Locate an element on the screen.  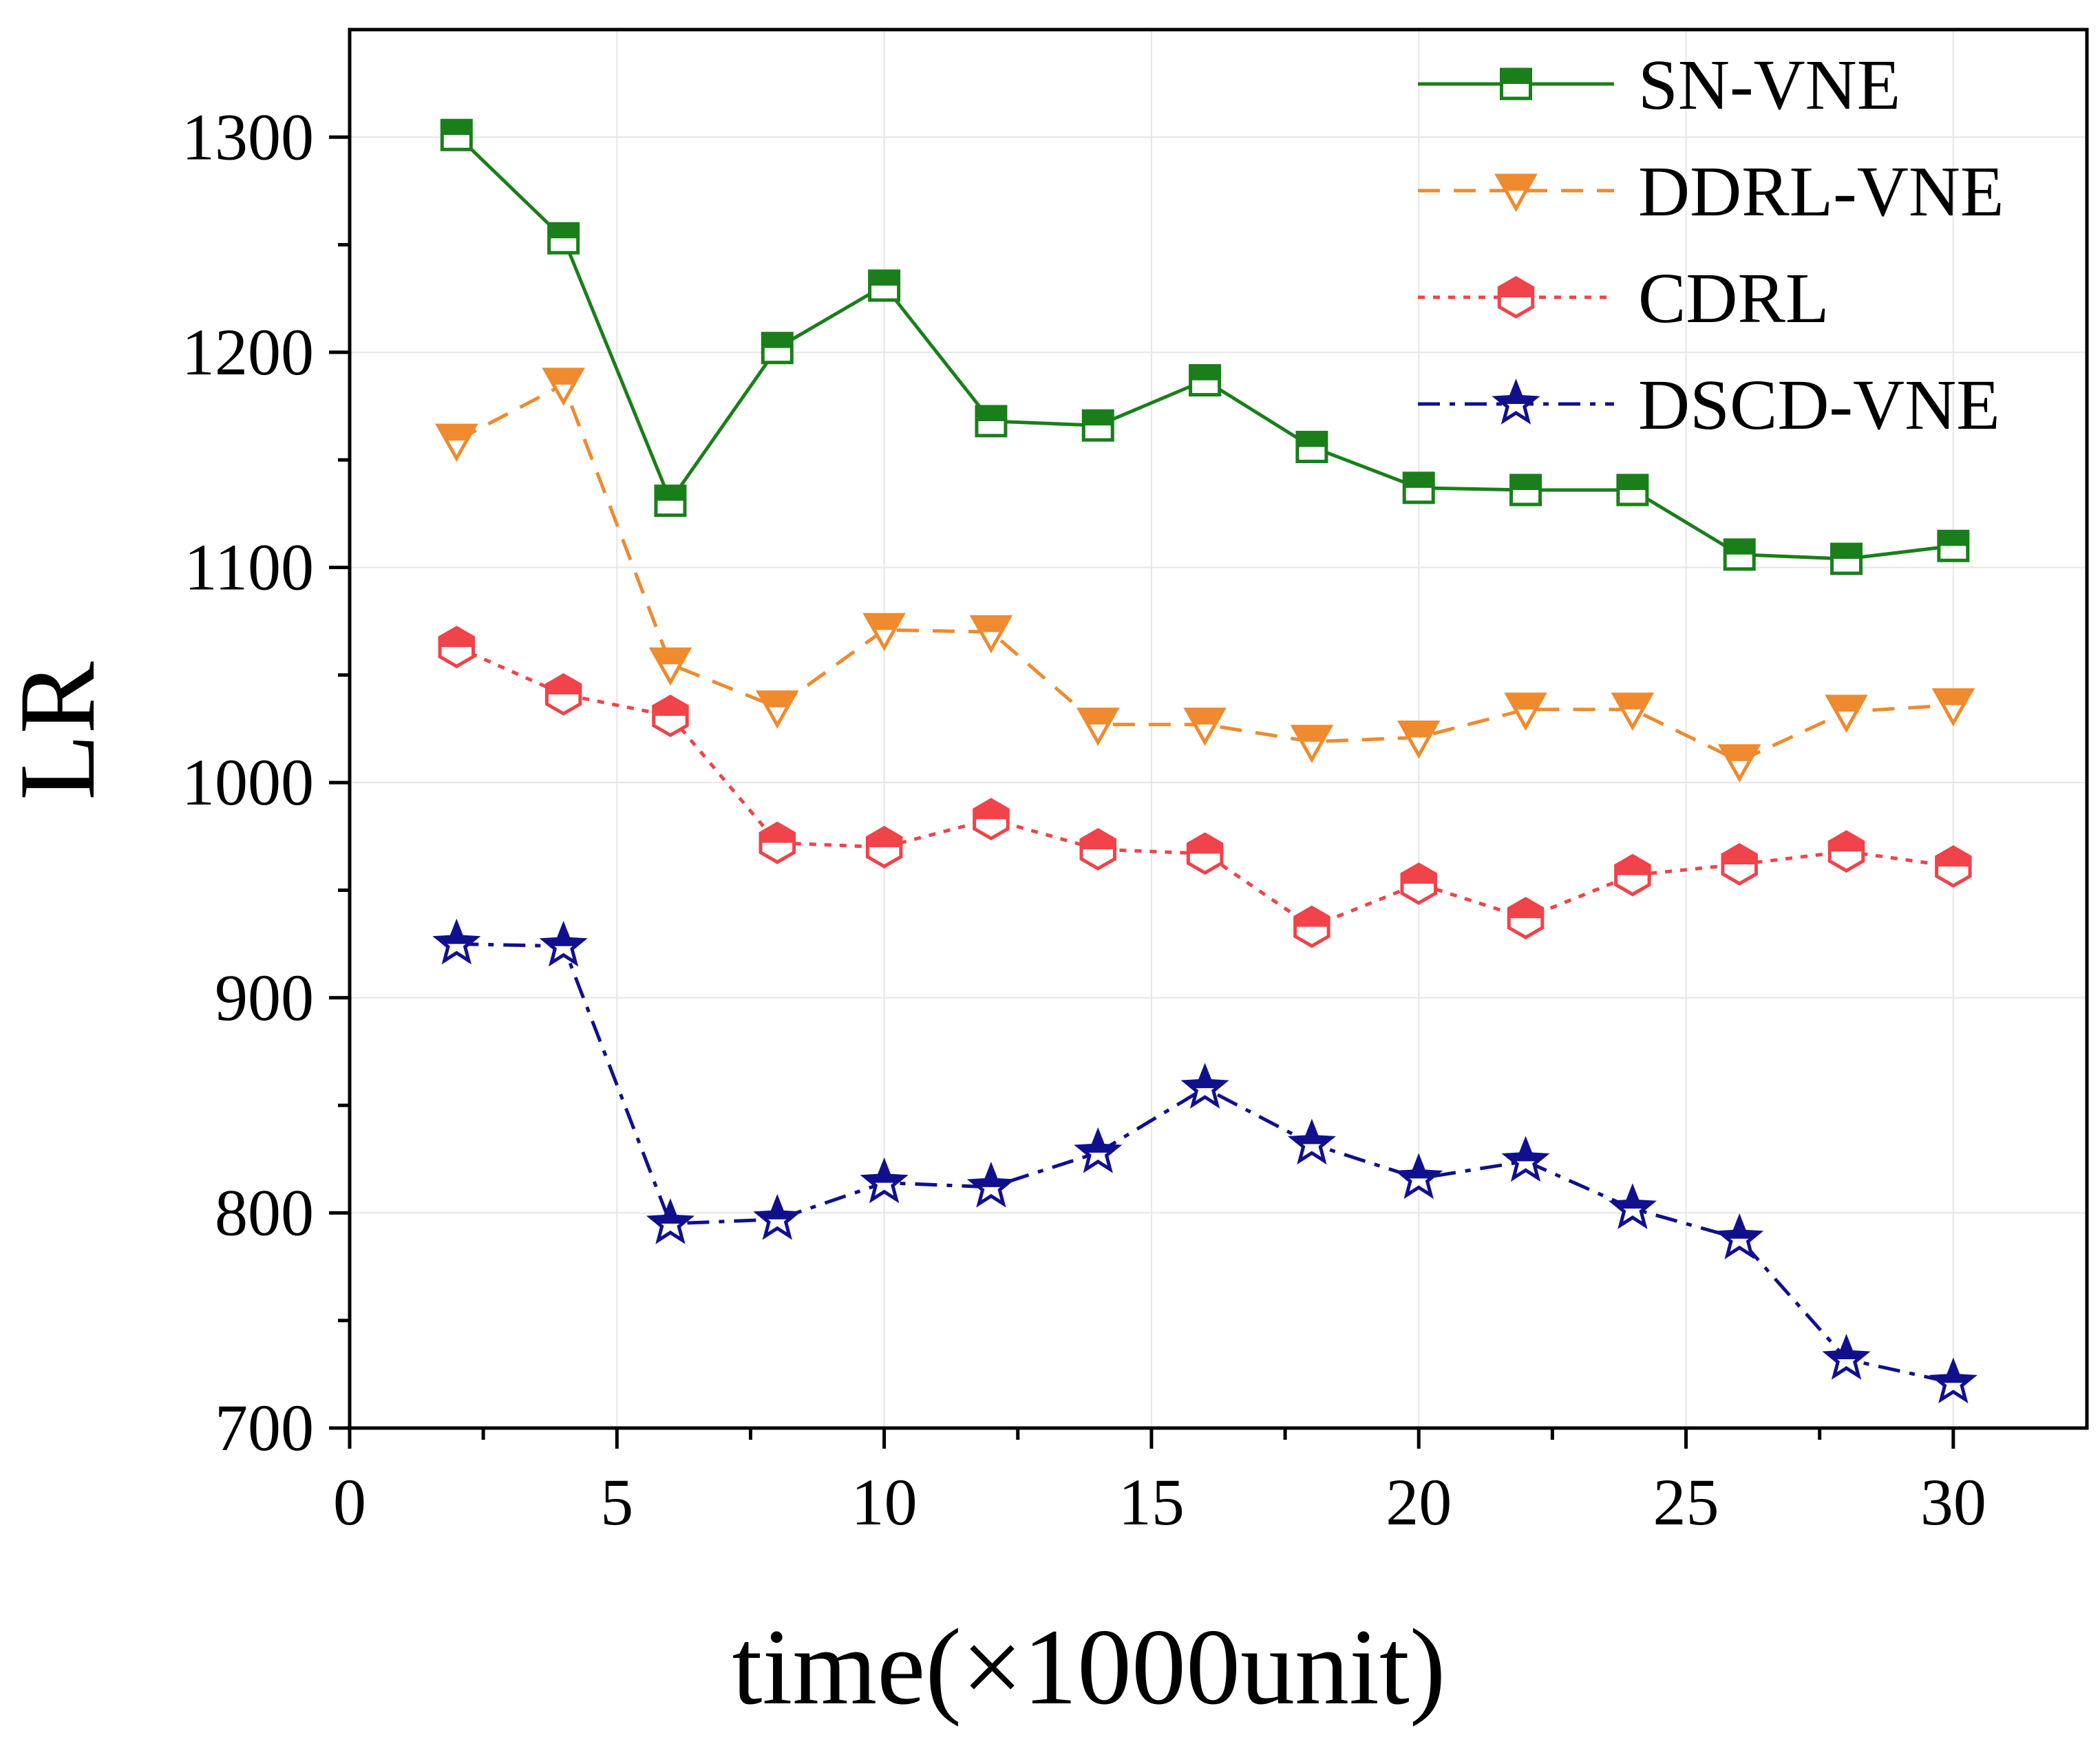
legend-item-dscd-vne: DSCD-VNE is located at coordinates (1709, 405).